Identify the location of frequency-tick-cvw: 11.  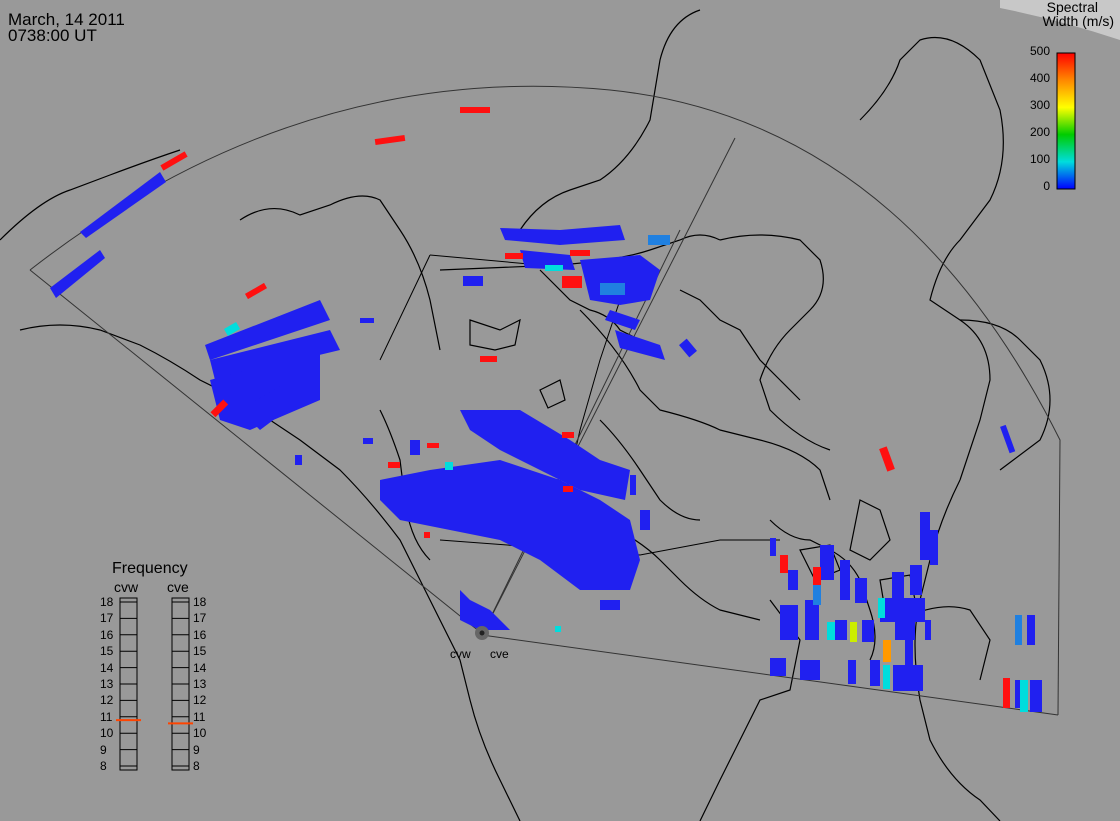
(106, 716).